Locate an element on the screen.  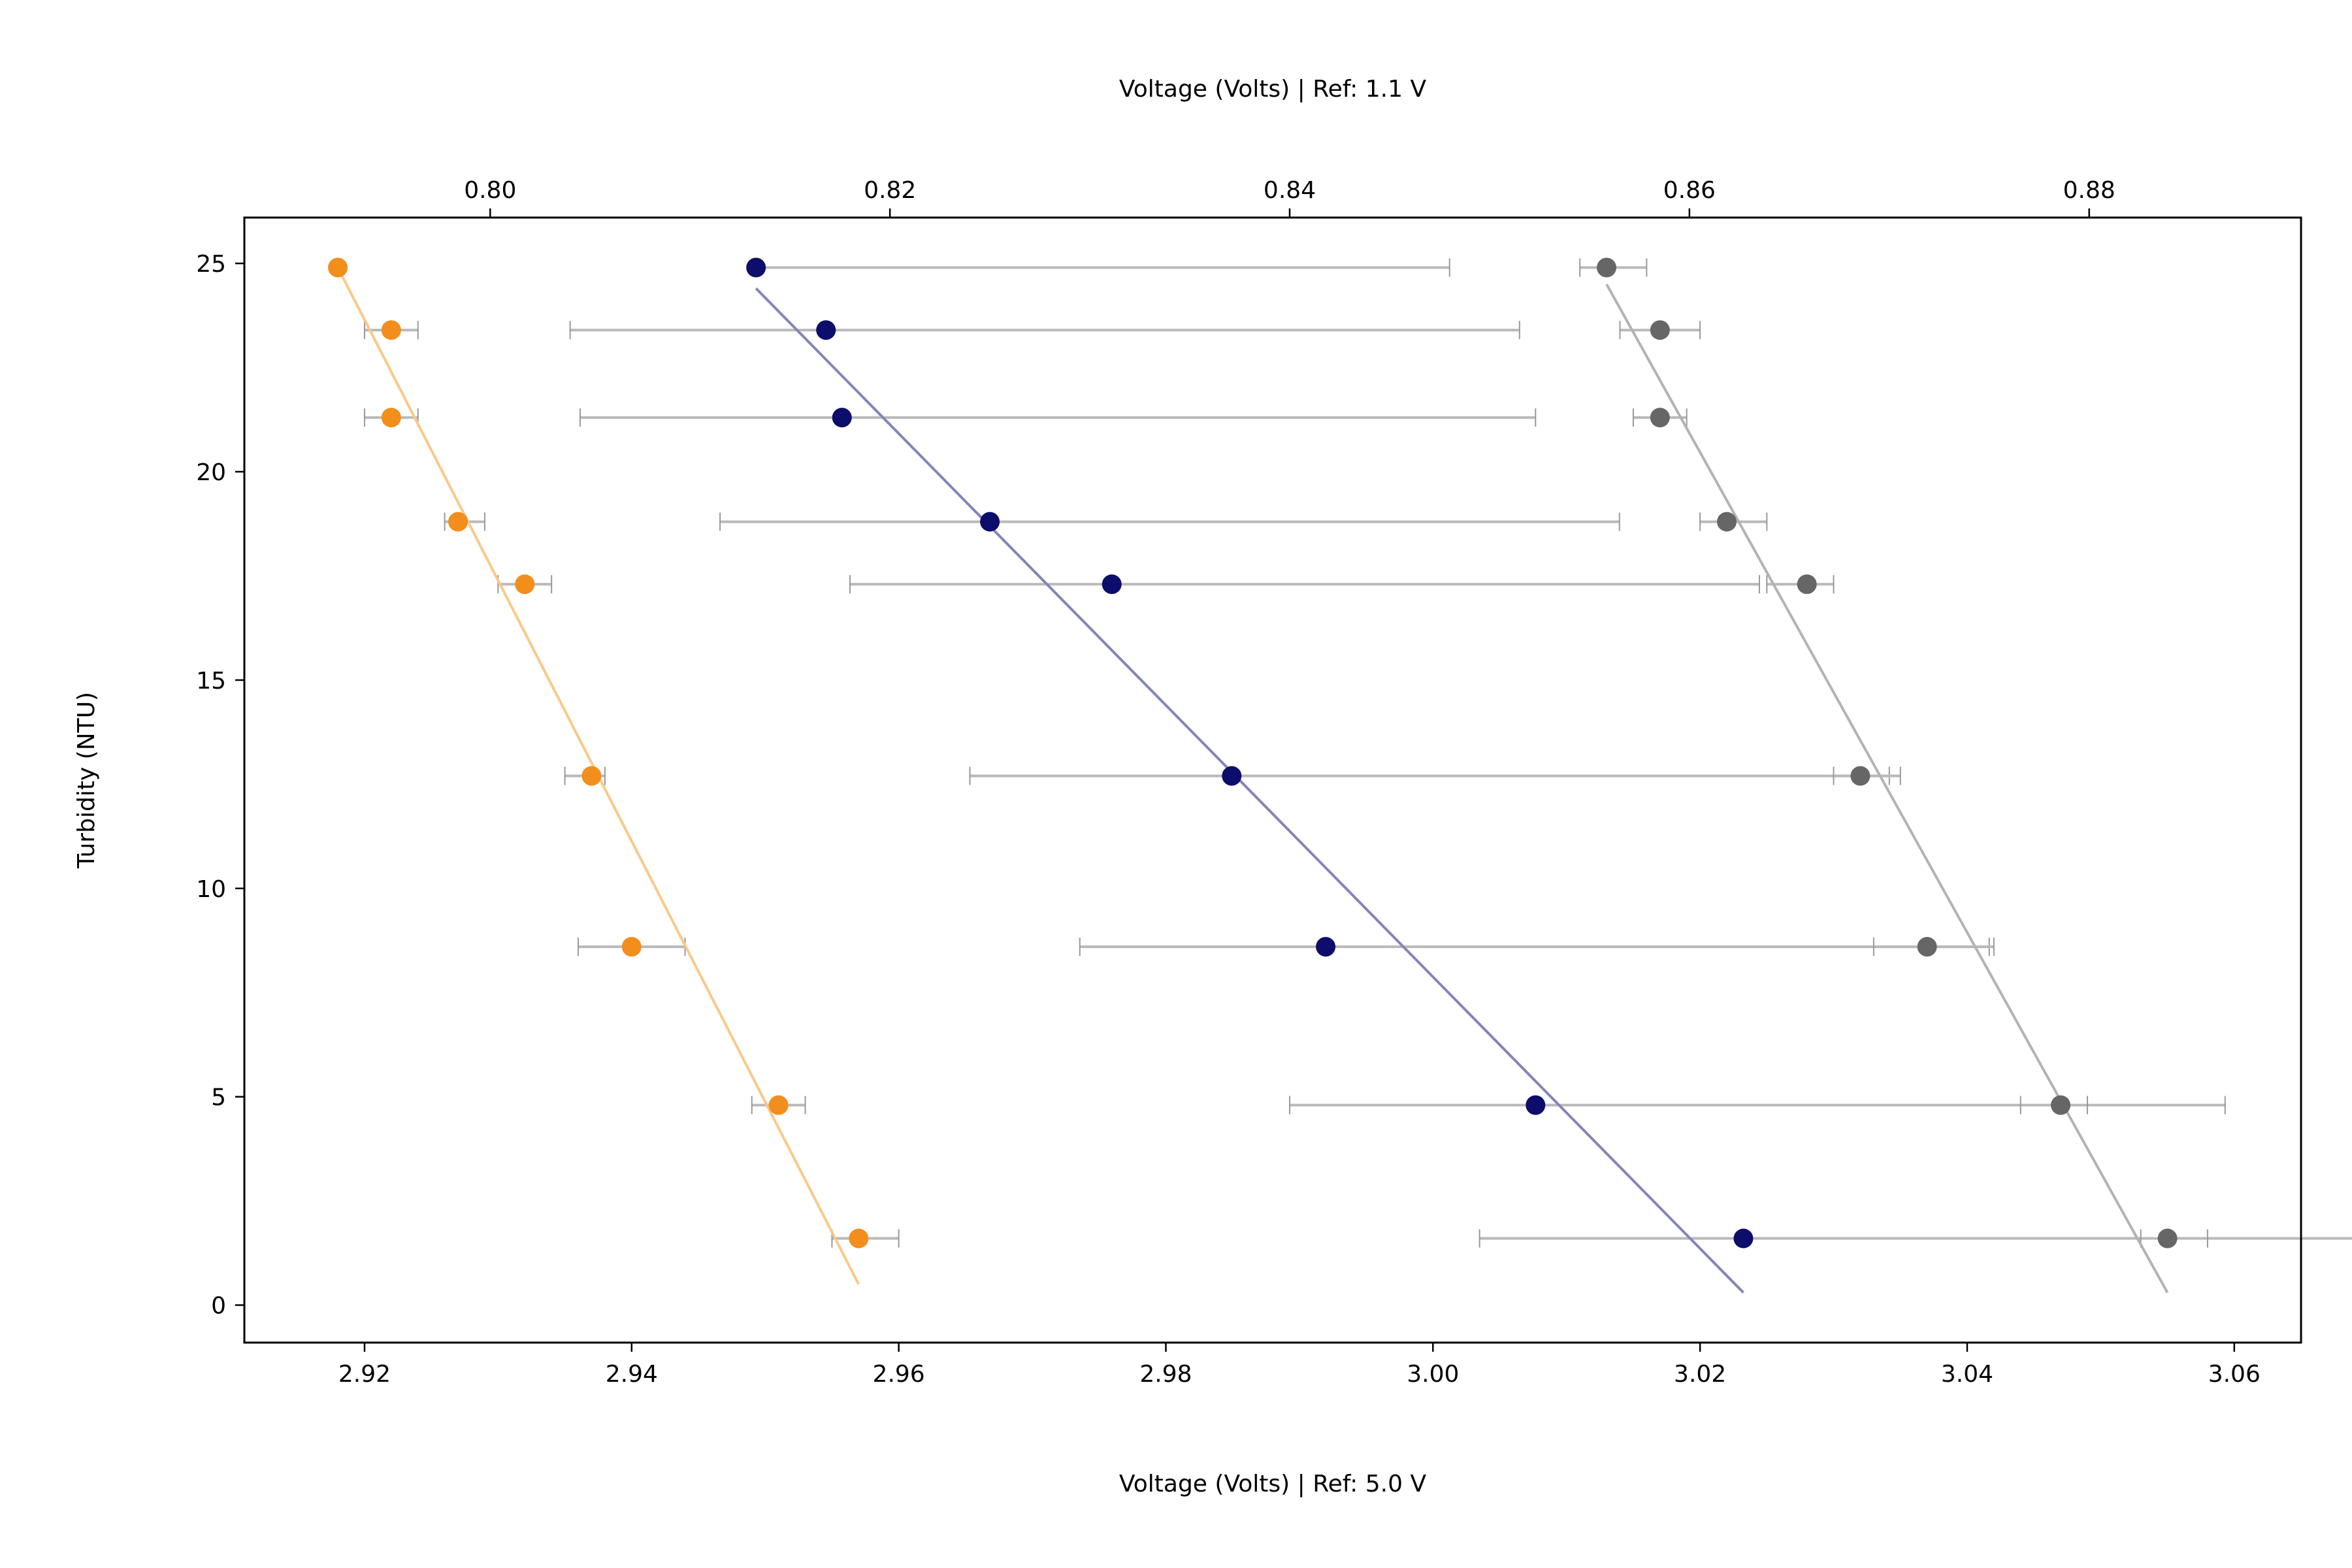
y-axis-label: Turbidity (NTU) is located at coordinates (86, 780).